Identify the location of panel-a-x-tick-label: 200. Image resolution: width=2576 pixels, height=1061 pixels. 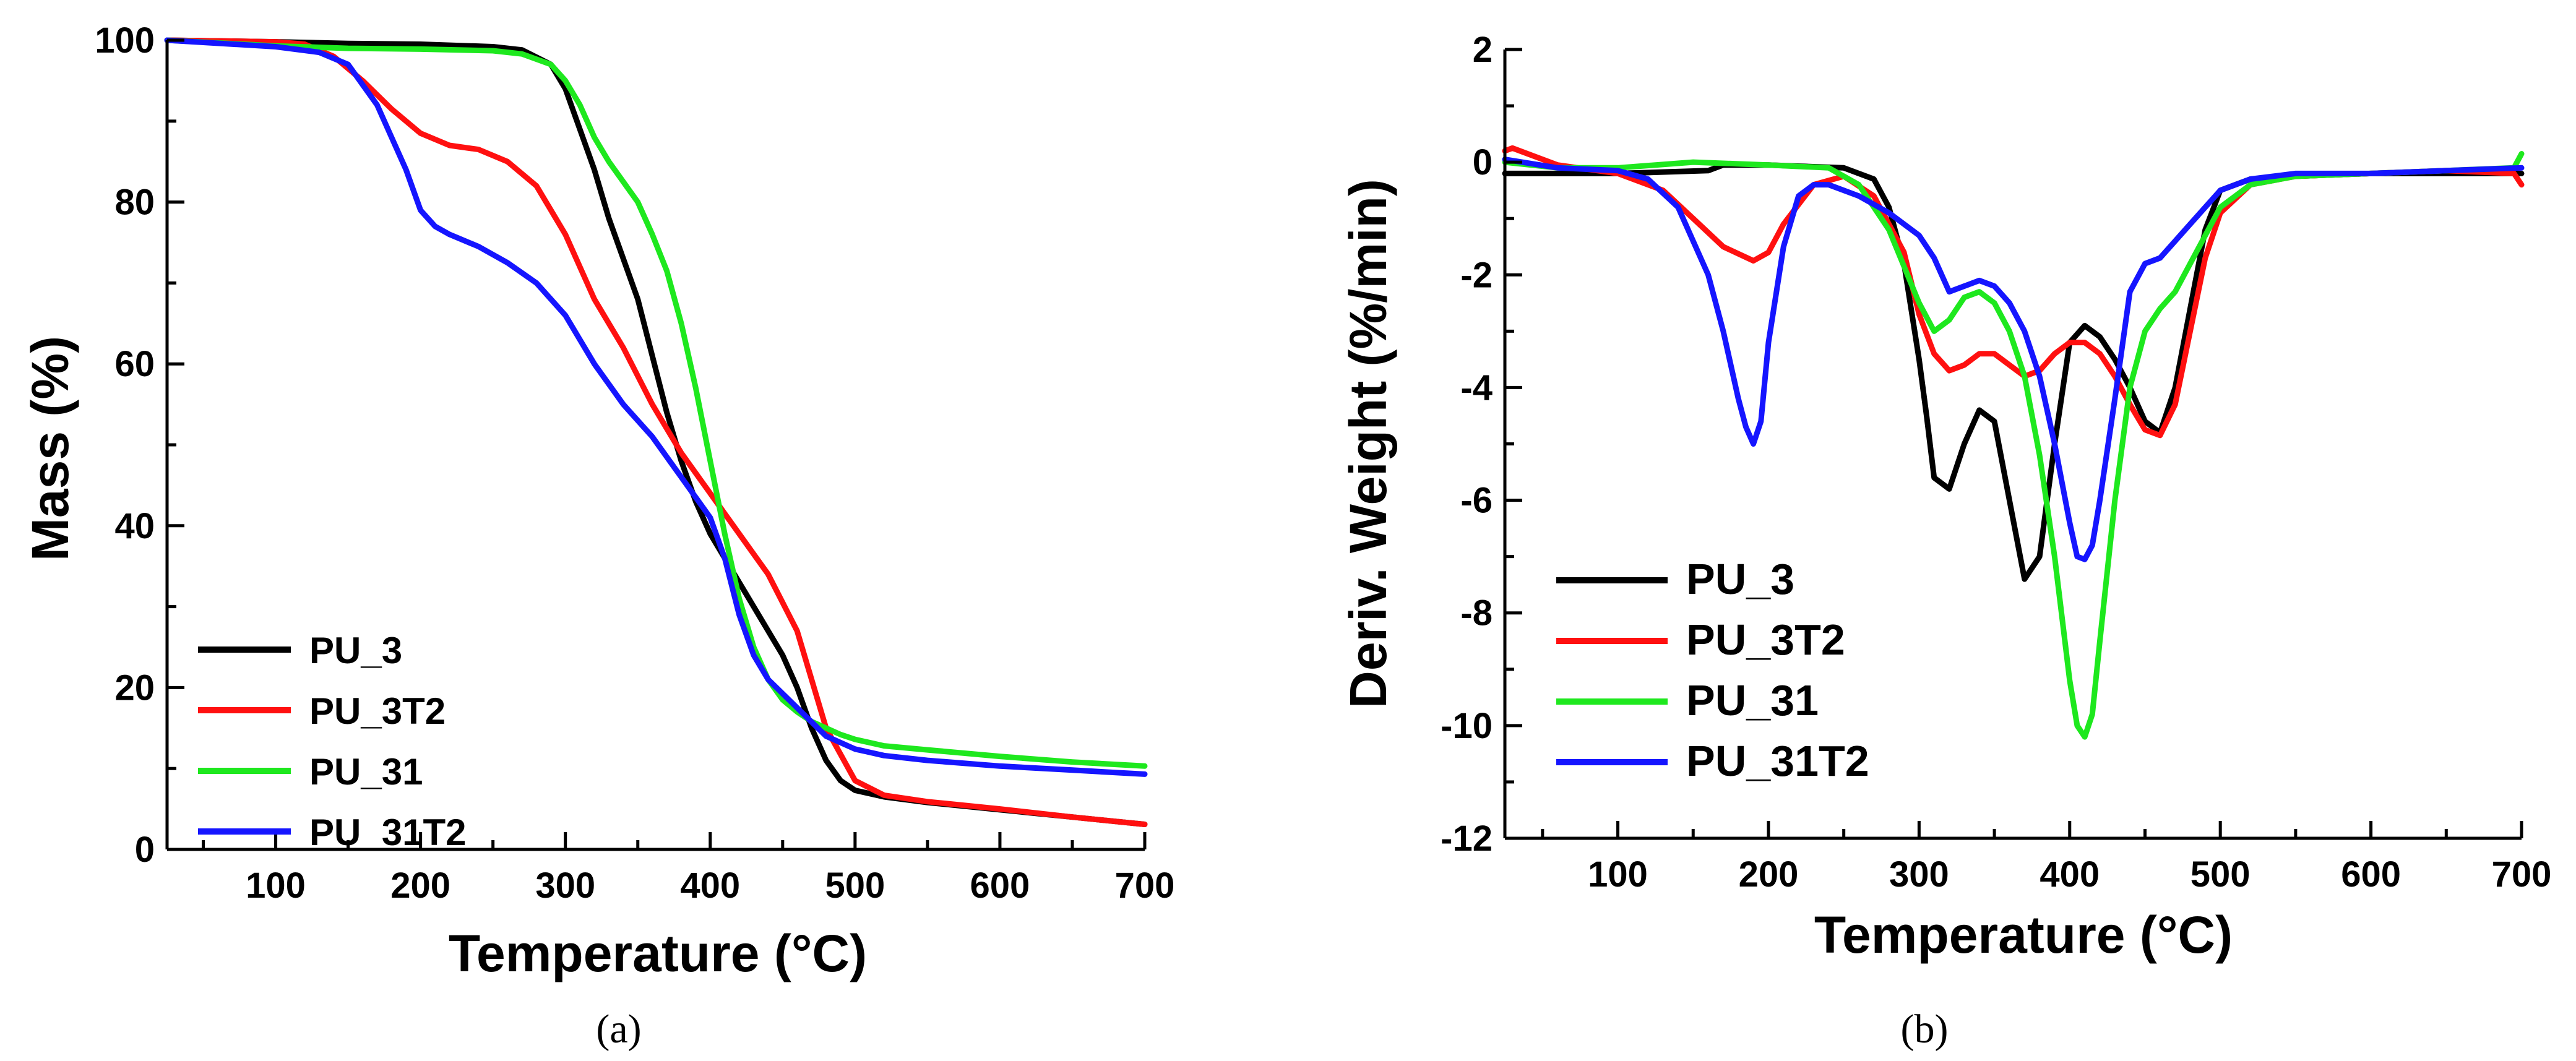
(420, 886).